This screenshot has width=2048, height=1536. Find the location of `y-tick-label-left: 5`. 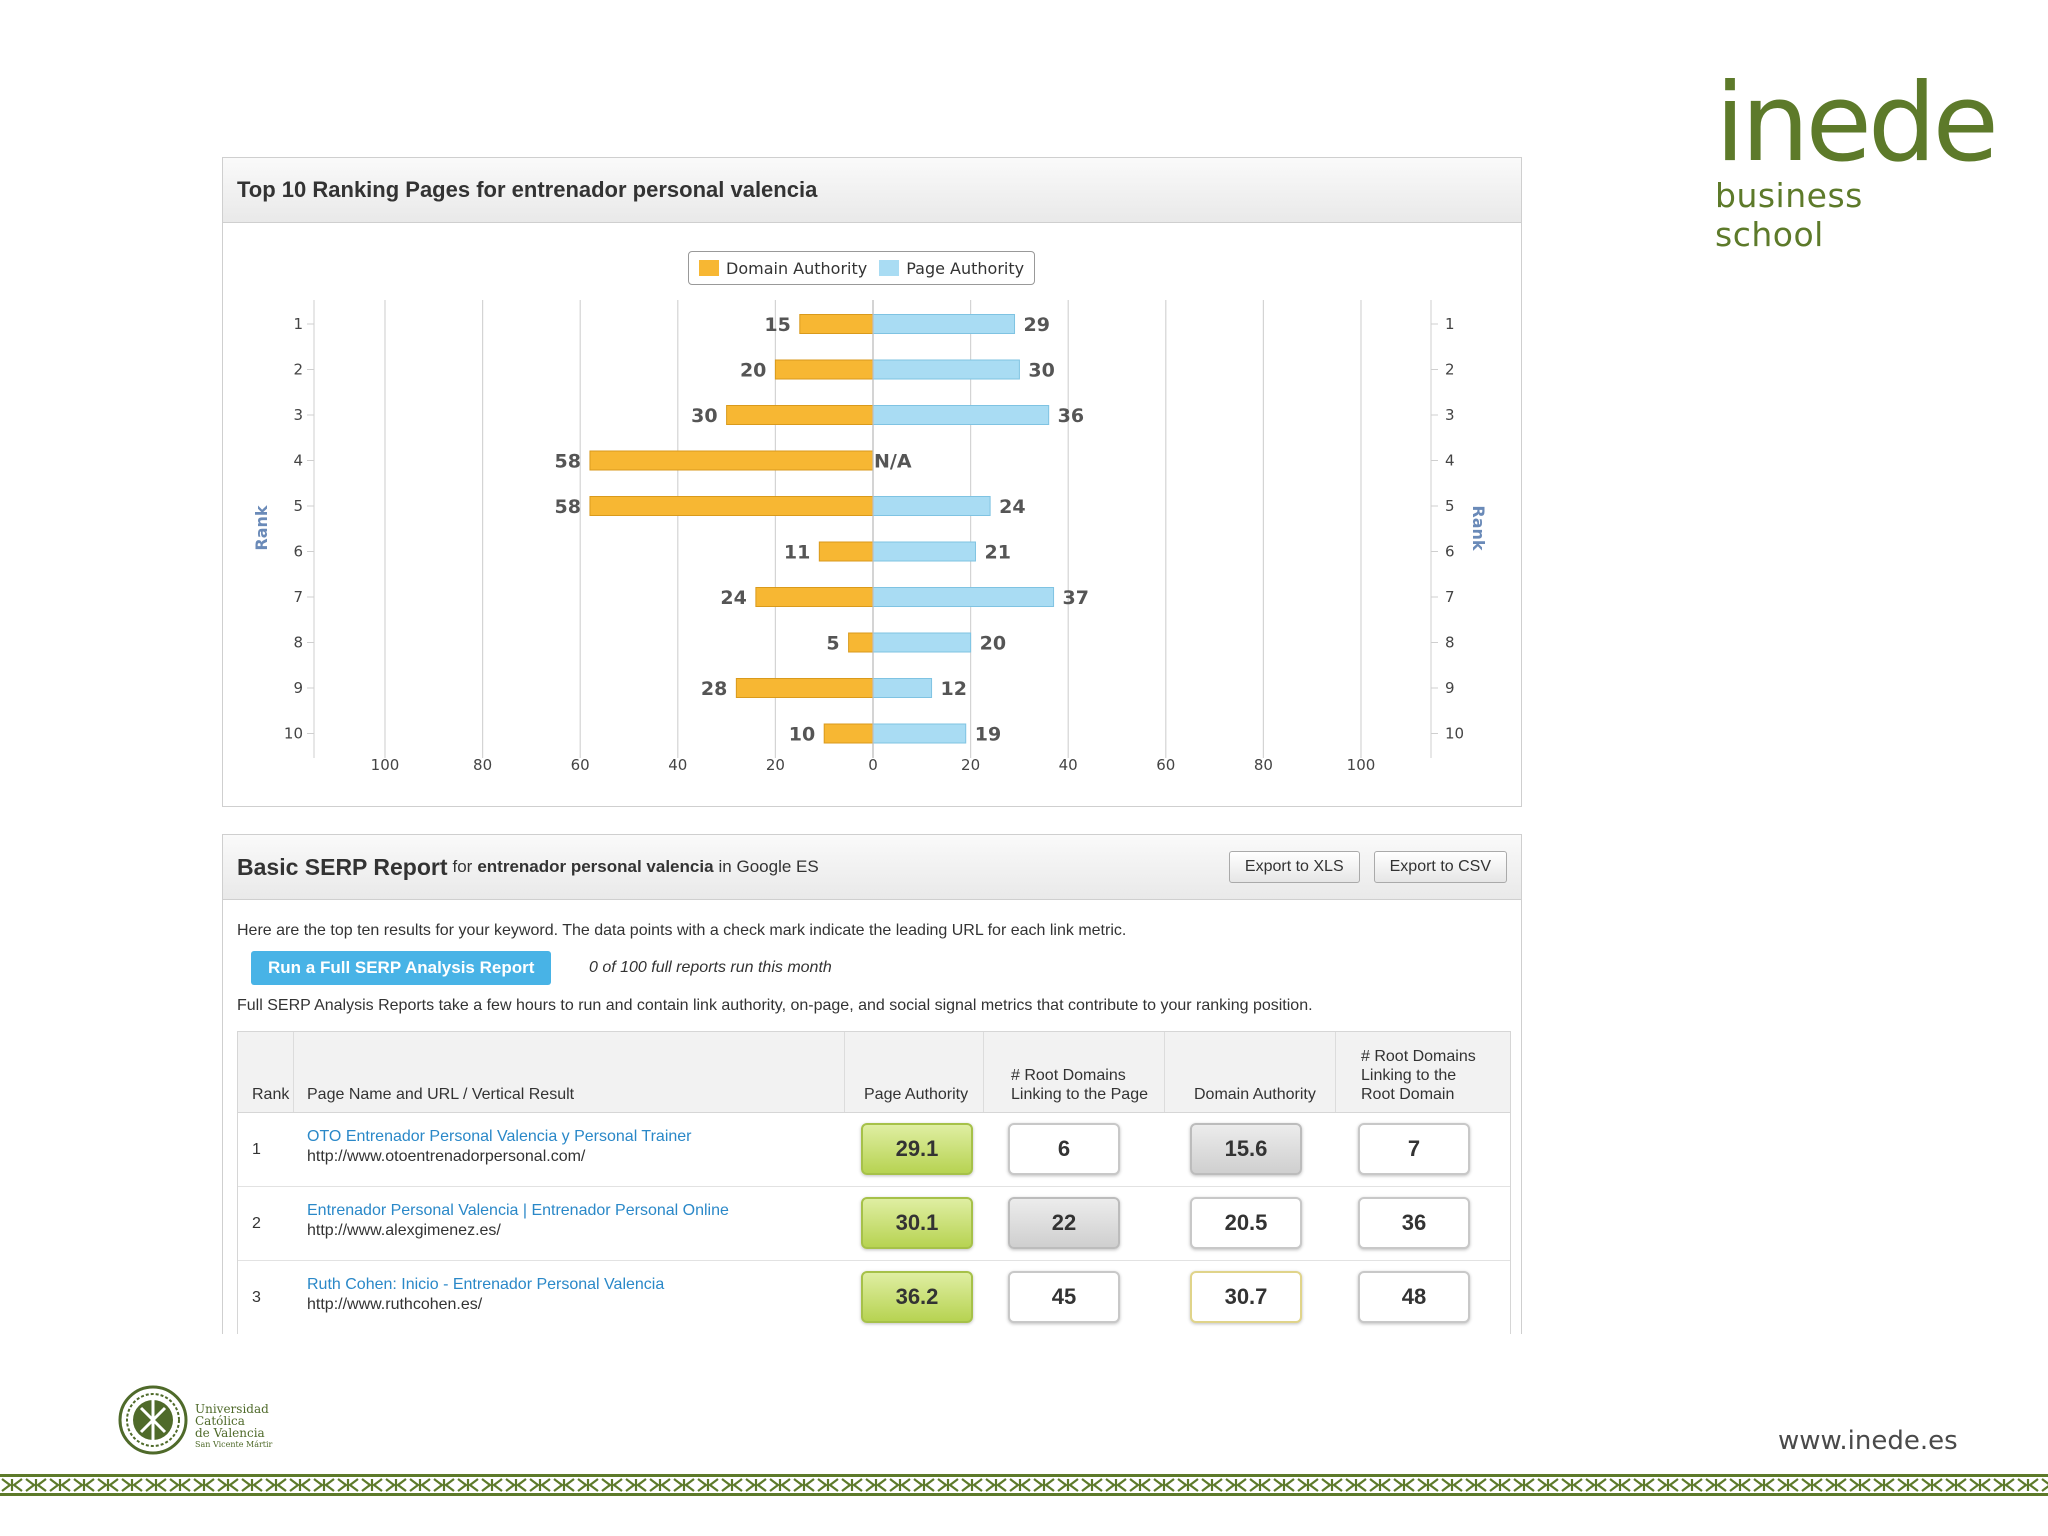

y-tick-label-left: 5 is located at coordinates (298, 506).